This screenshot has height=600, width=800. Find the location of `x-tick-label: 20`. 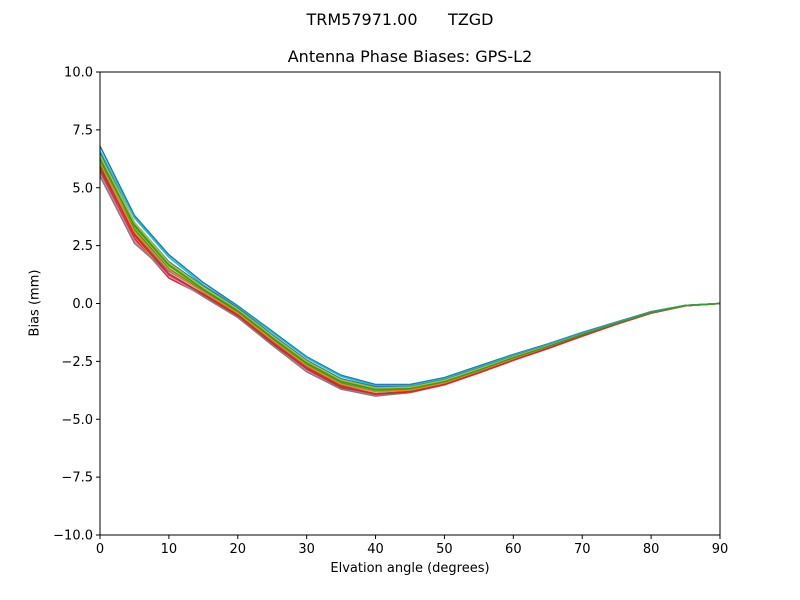

x-tick-label: 20 is located at coordinates (238, 549).